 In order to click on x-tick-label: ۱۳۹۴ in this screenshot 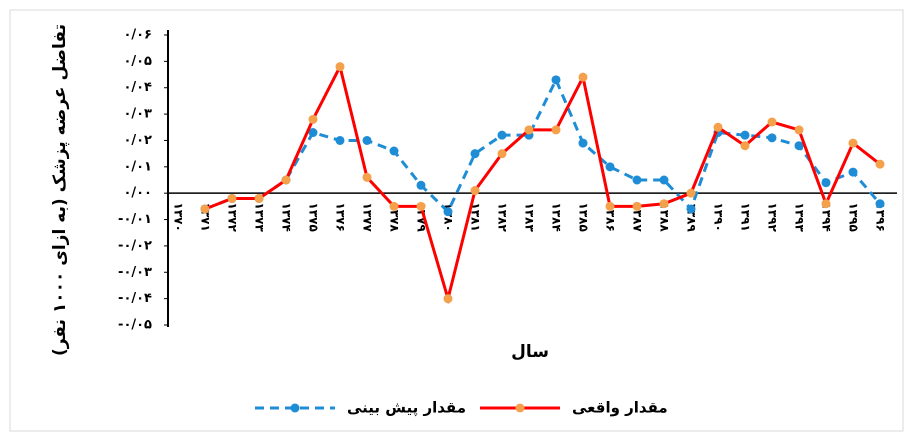, I will do `click(827, 217)`.